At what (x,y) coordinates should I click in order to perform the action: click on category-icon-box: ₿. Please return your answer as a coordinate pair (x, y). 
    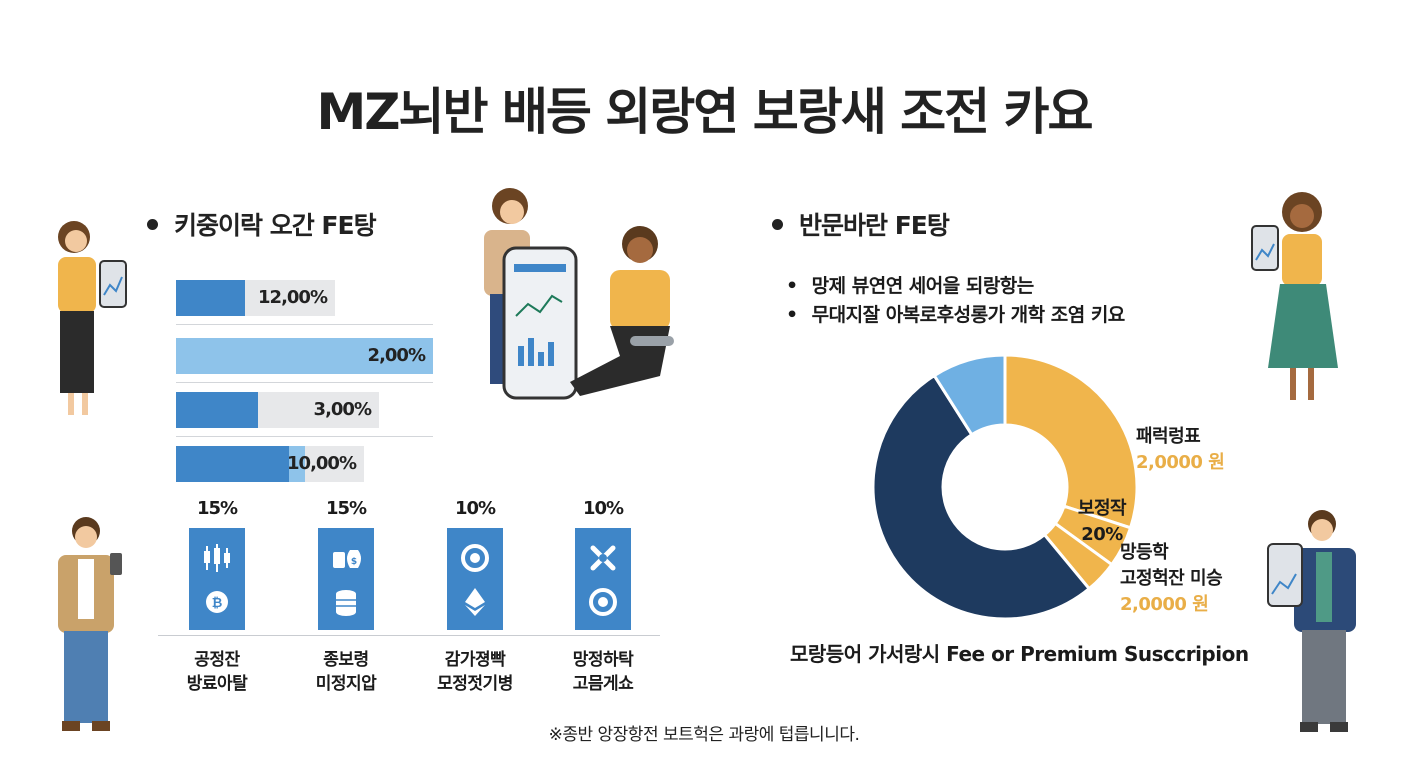
    Looking at the image, I should click on (217, 579).